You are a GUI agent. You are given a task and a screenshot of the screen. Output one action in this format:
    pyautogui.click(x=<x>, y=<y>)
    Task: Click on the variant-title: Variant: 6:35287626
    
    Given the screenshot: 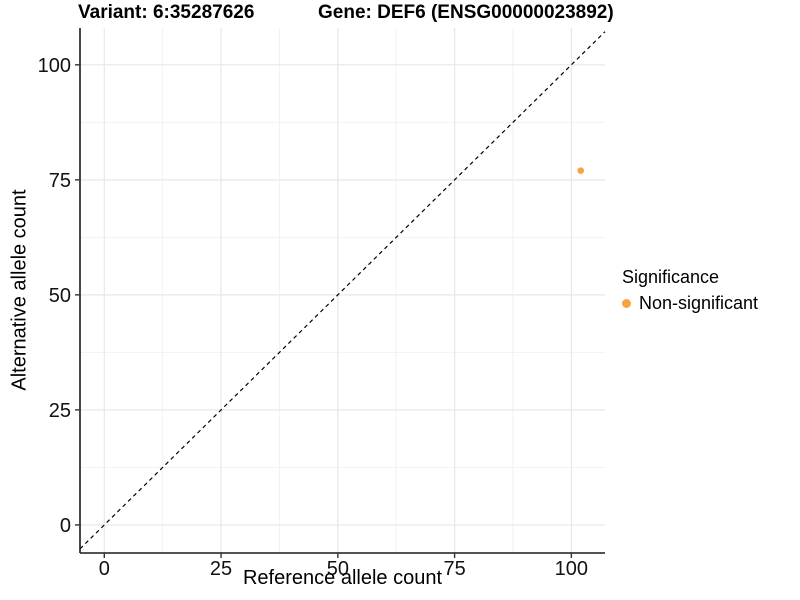 What is the action you would take?
    pyautogui.click(x=166, y=12)
    